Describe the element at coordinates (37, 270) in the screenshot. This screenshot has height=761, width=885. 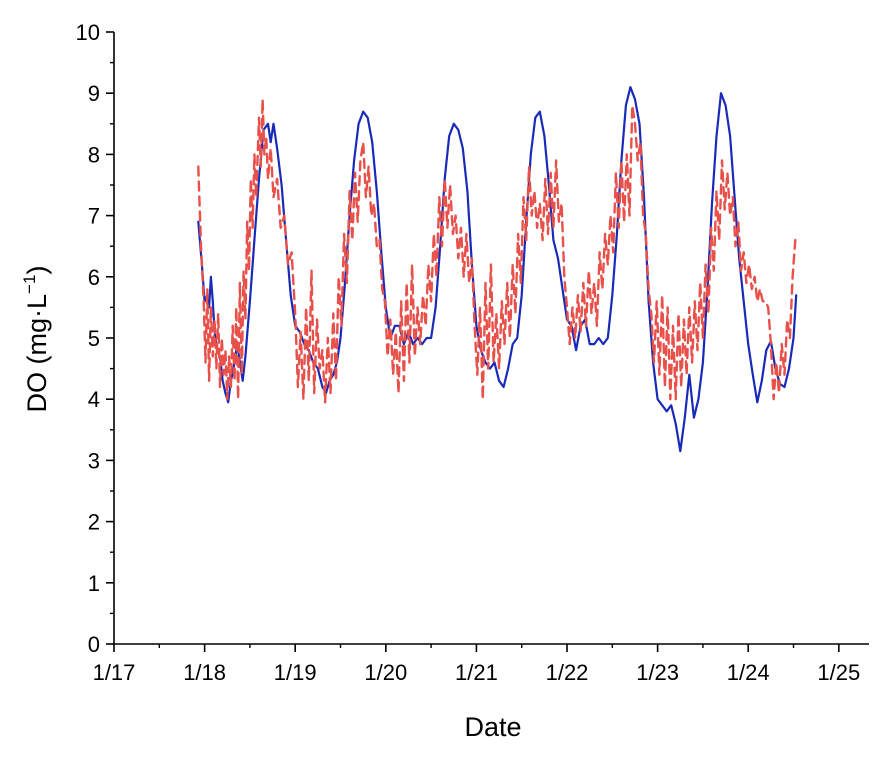
I see `y-axis-title-close: )` at that location.